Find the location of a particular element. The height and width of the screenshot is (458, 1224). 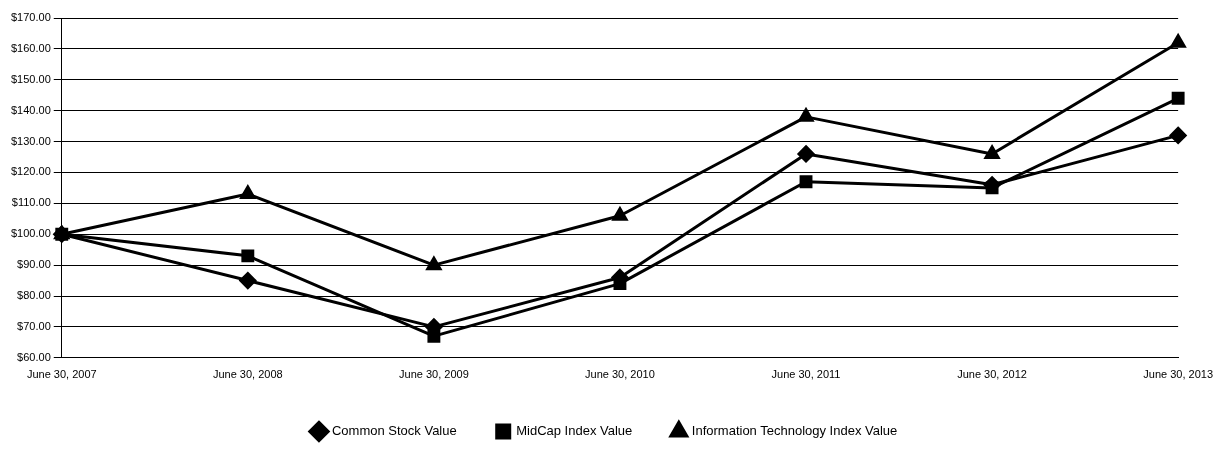

x-tick-label: June 30, 2007 is located at coordinates (61, 374).